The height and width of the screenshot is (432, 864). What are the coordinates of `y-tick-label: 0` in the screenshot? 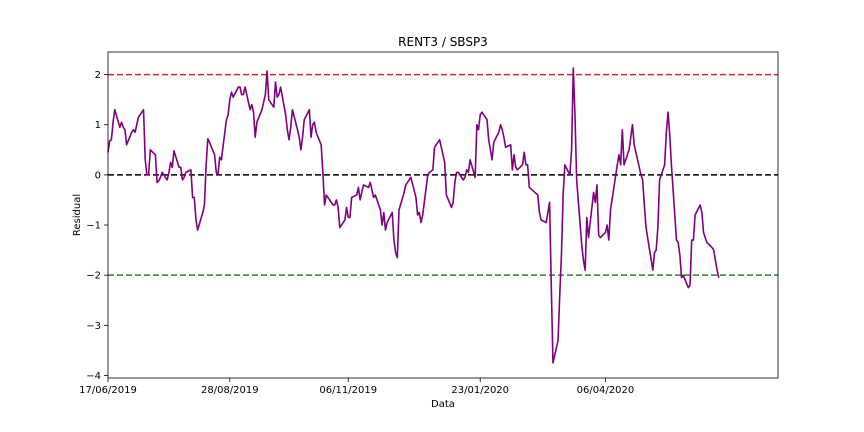 It's located at (98, 175).